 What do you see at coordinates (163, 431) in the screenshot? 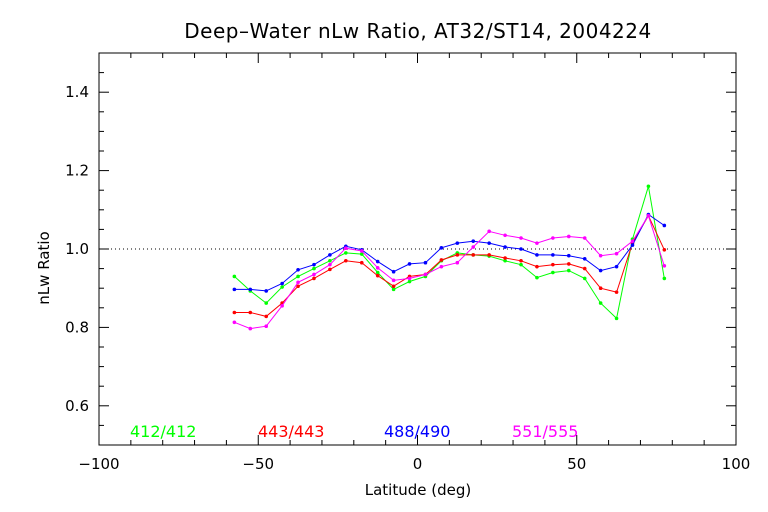
I see `legend-entry: 412/412` at bounding box center [163, 431].